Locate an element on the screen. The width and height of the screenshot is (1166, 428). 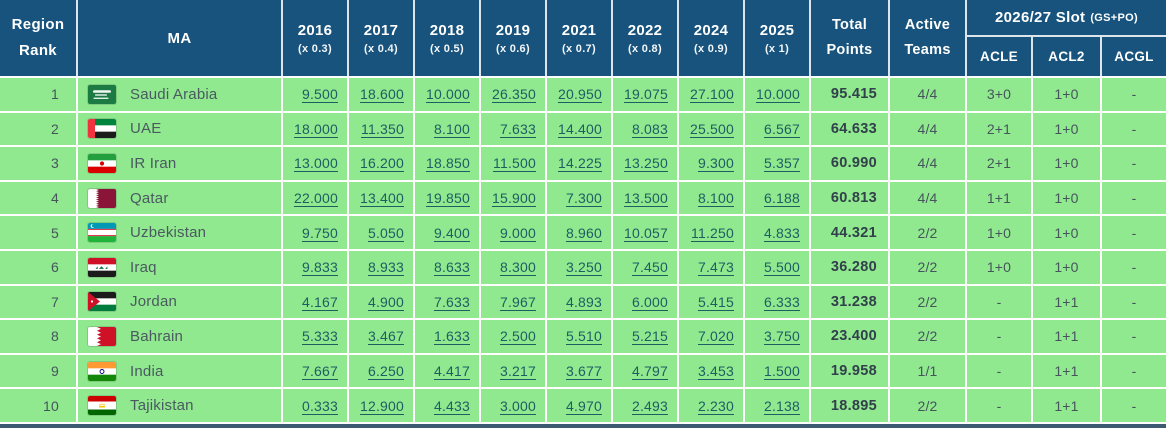
acle-slot-cell: - is located at coordinates (1000, 405).